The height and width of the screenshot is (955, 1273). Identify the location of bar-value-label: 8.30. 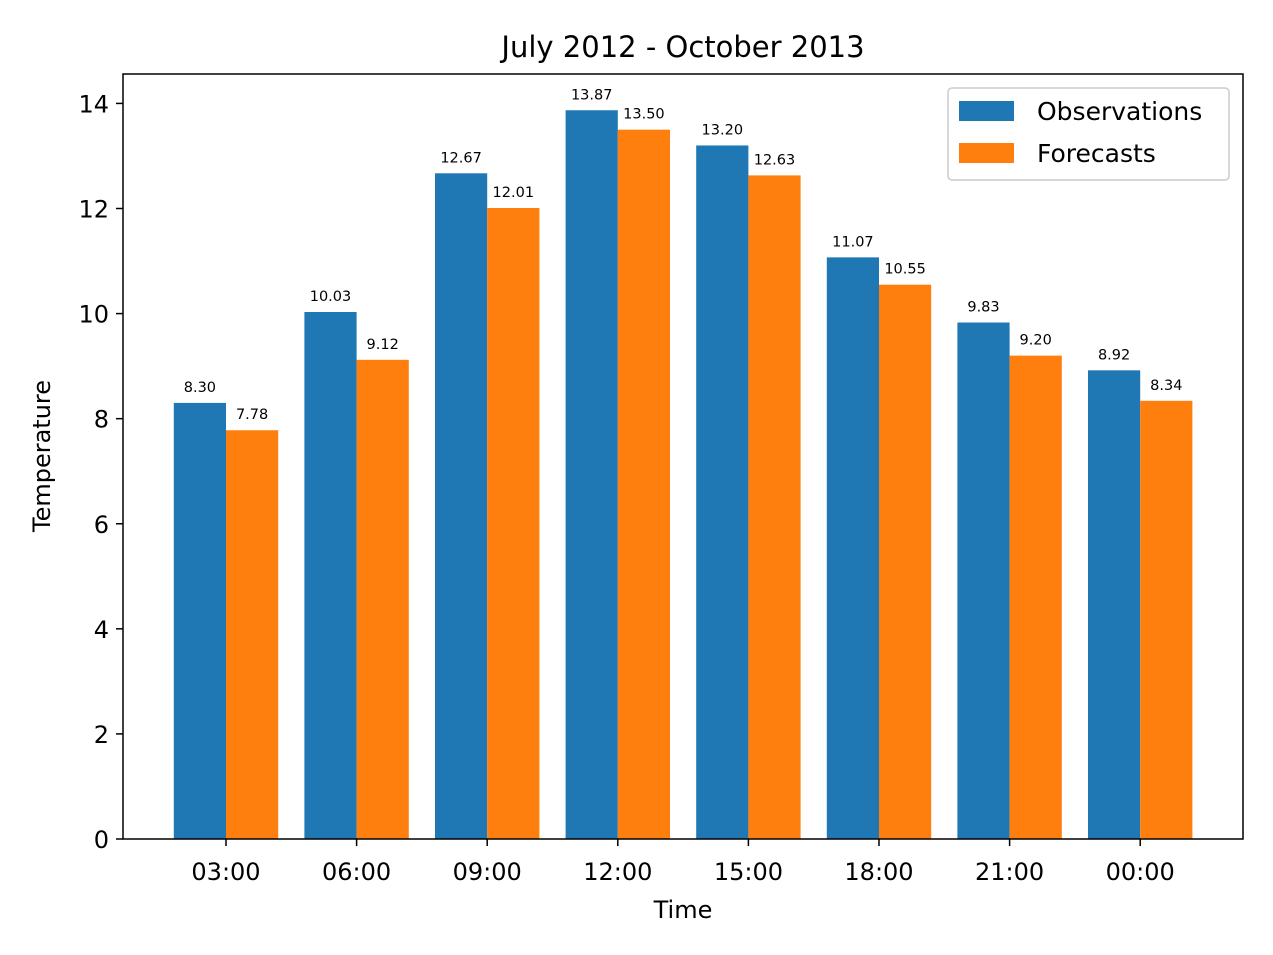
(200, 388).